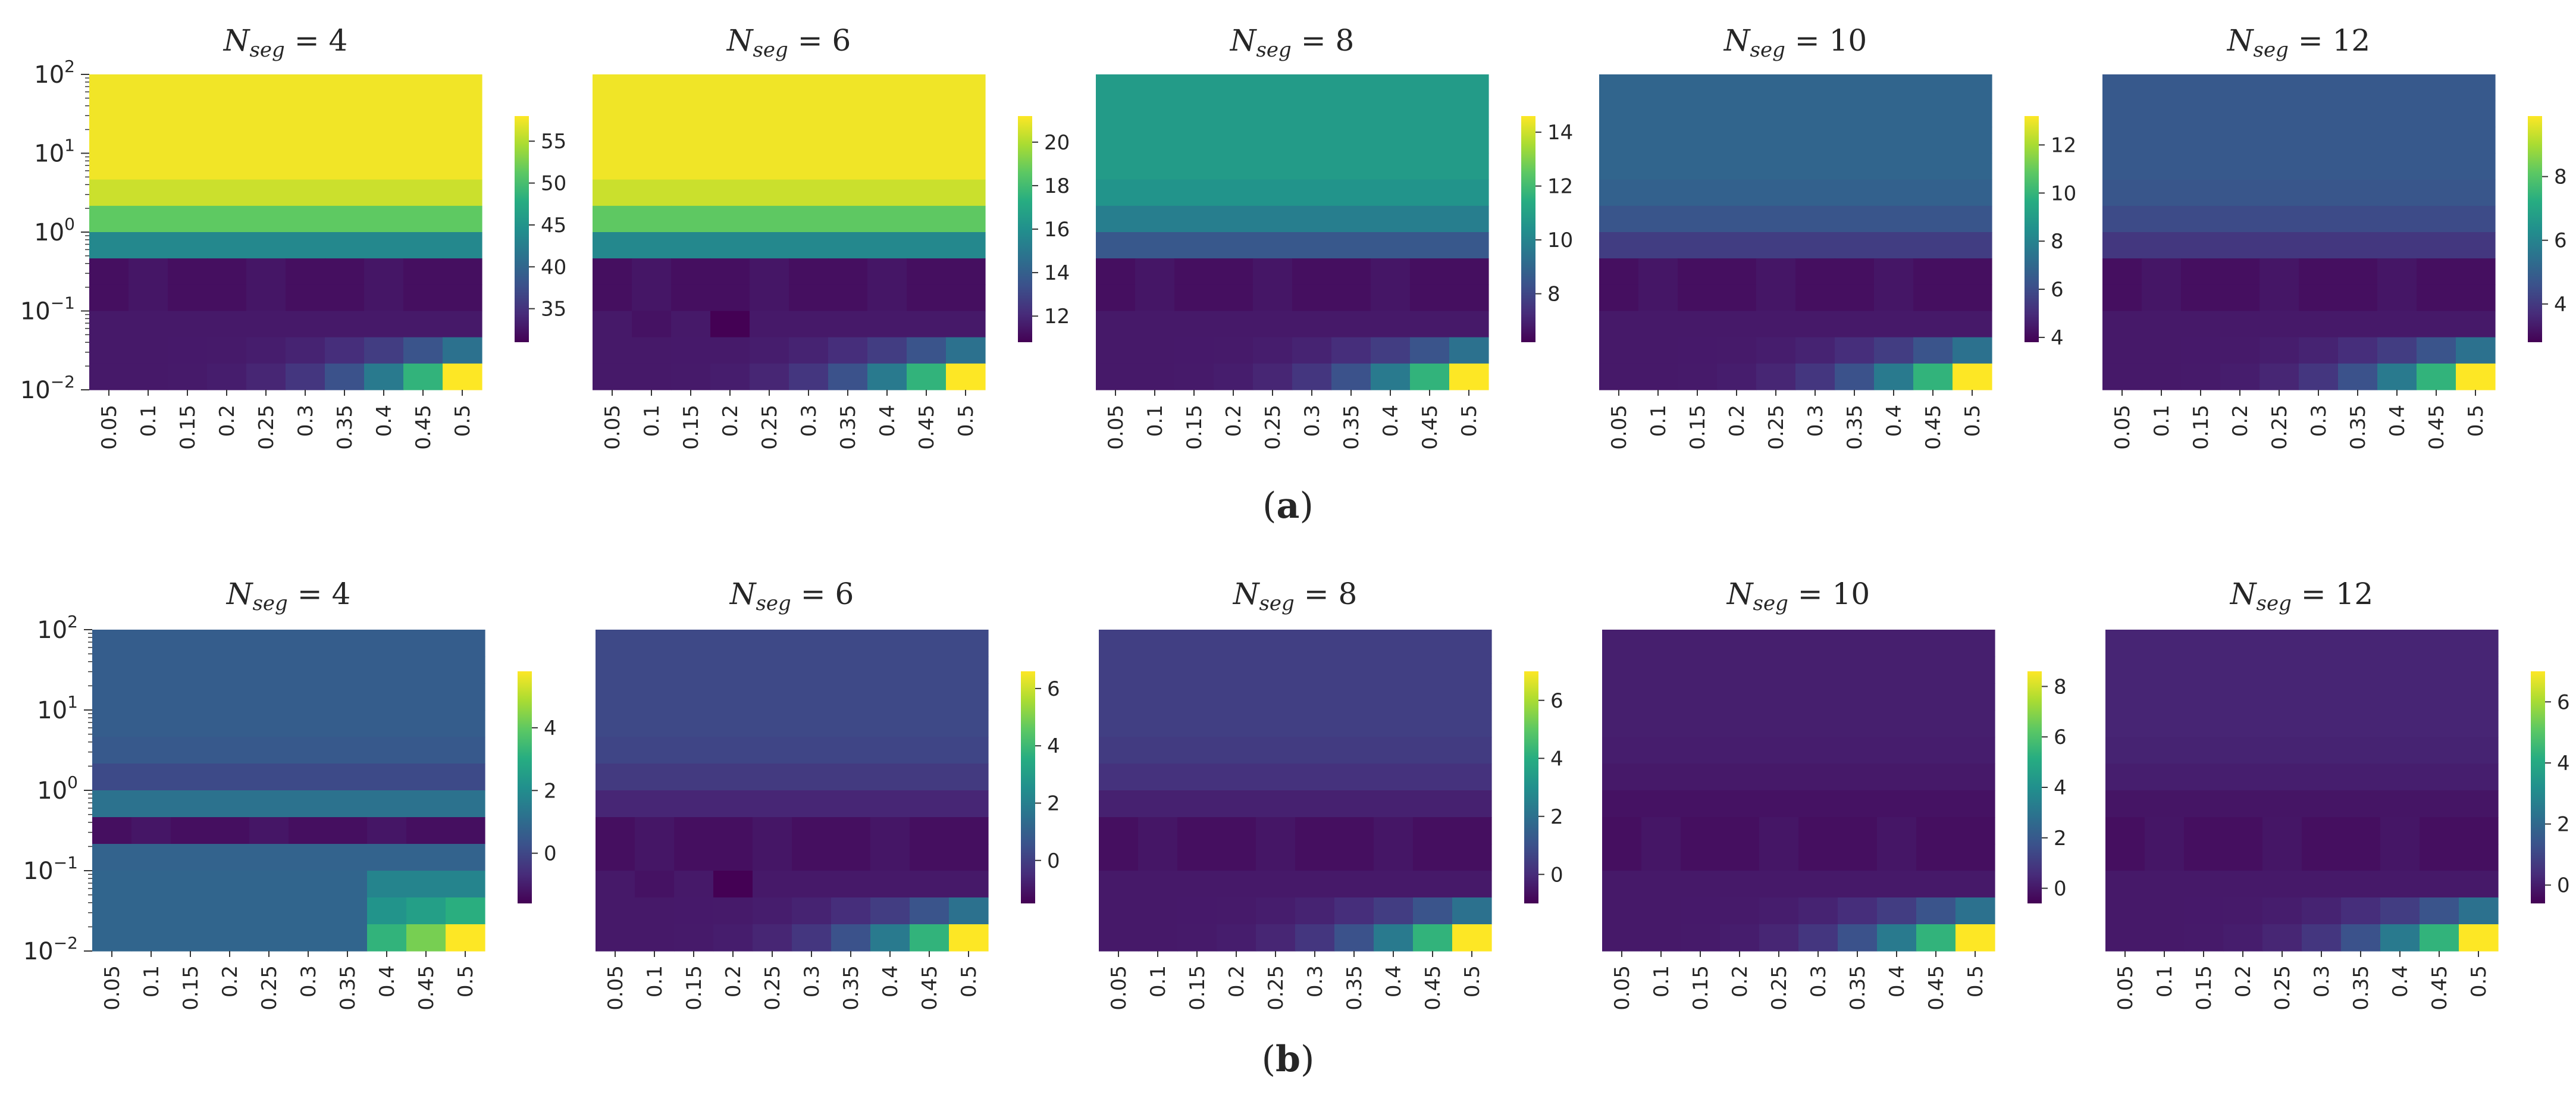  I want to click on x-tick-label: 0.1, so click(1158, 981).